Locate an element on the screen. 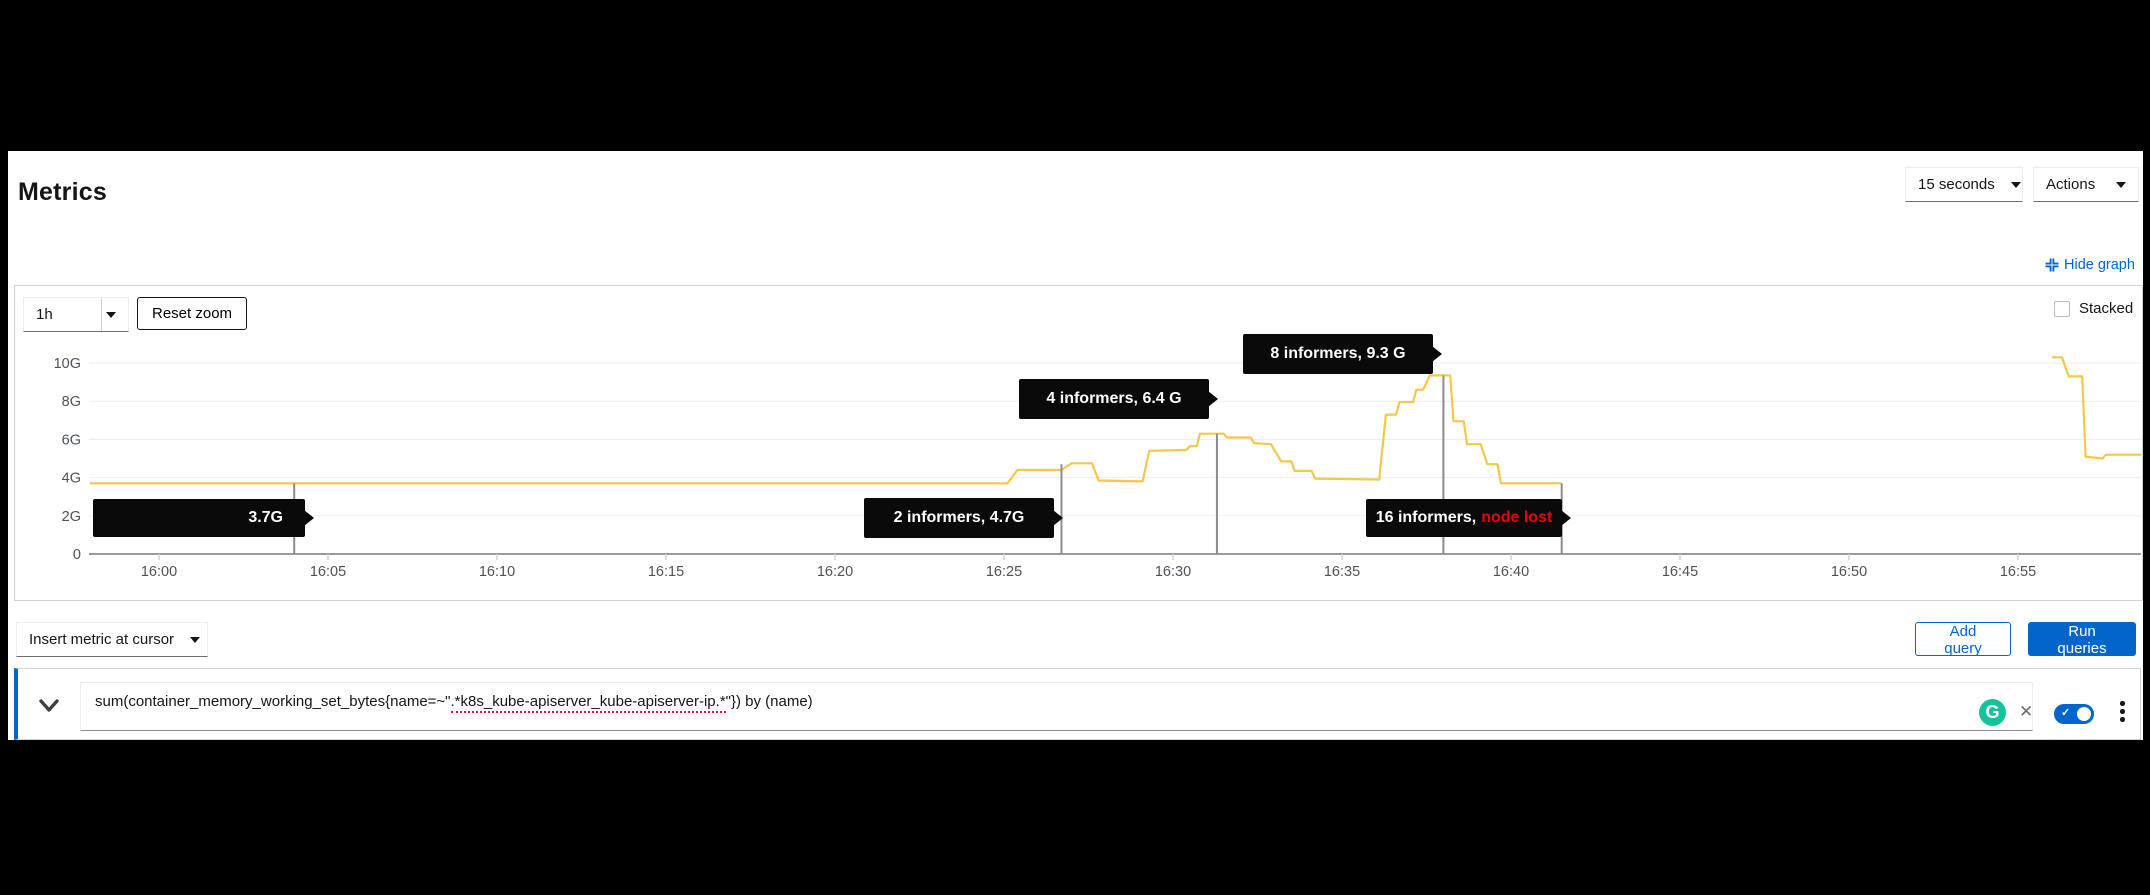 The image size is (2150, 895). insert-metric-select: Insert metric at cursor is located at coordinates (112, 639).